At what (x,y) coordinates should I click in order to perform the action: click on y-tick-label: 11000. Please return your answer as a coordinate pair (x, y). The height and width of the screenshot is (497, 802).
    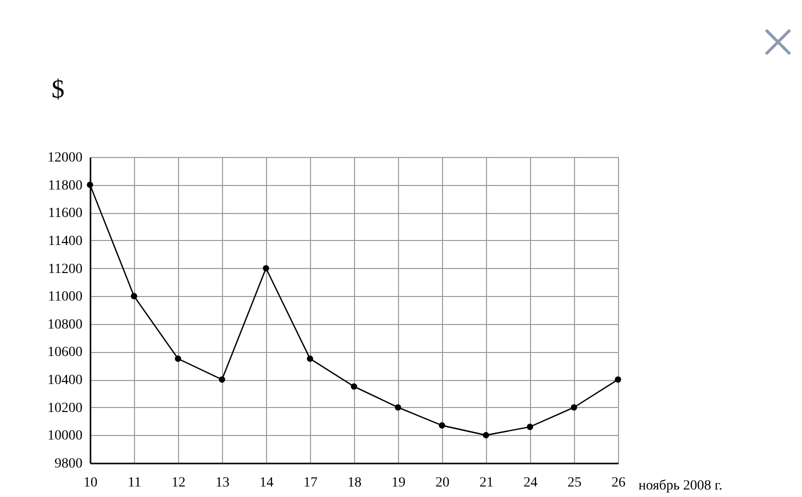
    Looking at the image, I should click on (65, 297).